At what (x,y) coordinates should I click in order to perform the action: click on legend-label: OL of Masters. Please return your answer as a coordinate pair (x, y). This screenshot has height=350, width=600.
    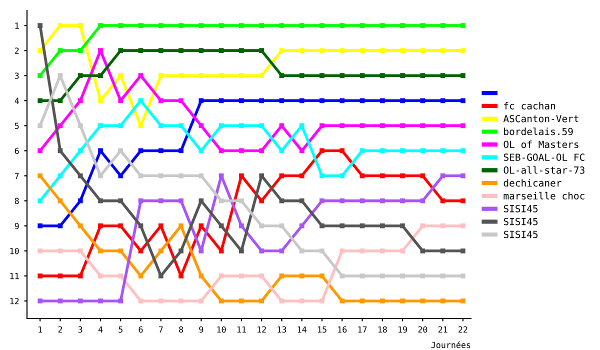
    Looking at the image, I should click on (541, 144).